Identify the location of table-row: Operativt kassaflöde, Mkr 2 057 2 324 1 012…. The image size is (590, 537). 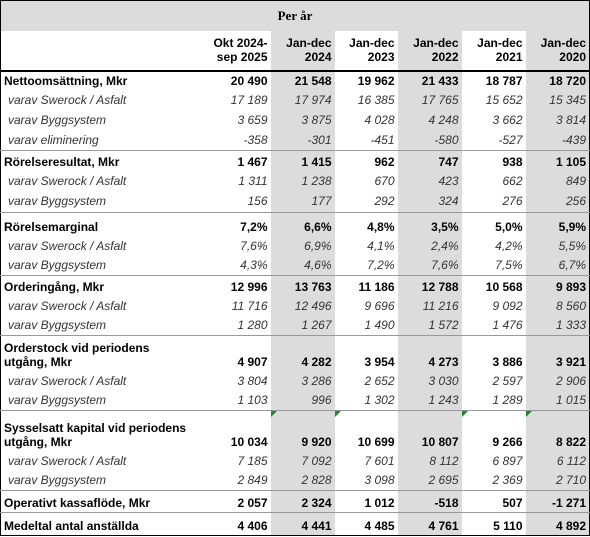
(295, 501).